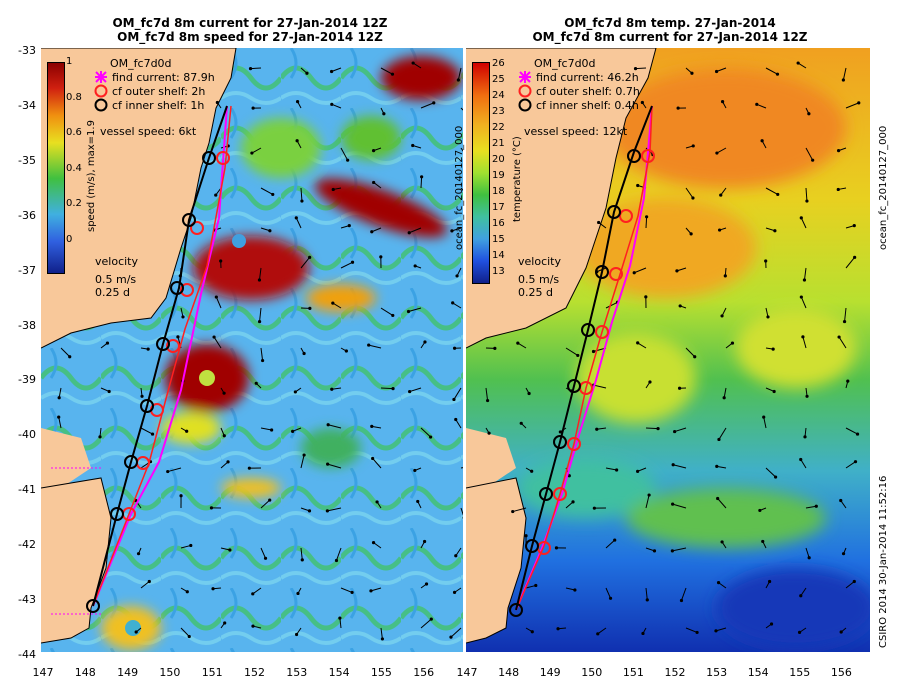 The image size is (900, 700). I want to click on colorbar-tick: 25, so click(498, 79).